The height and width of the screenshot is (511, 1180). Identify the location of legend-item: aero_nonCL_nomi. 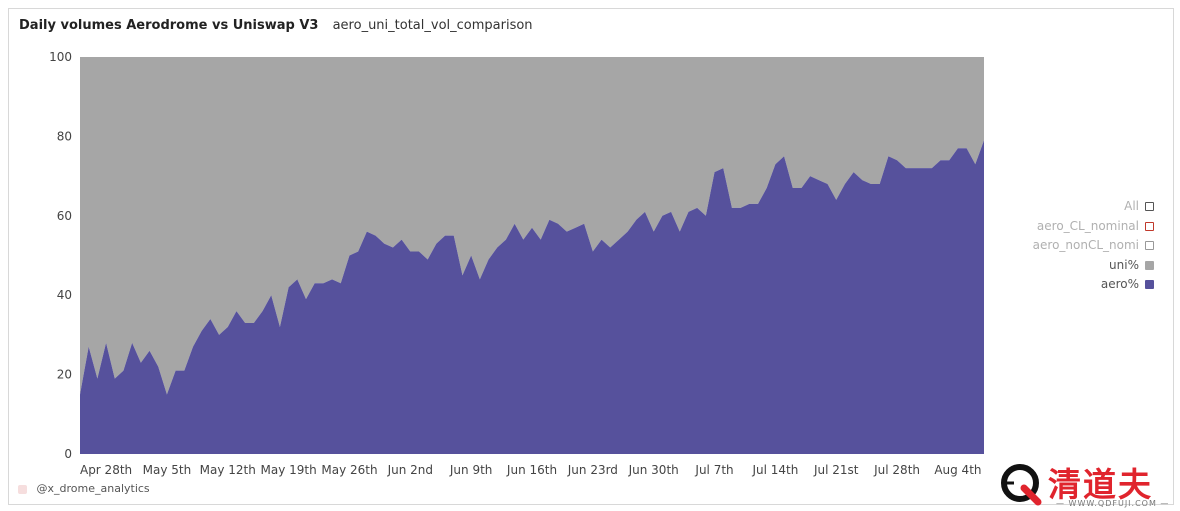
(1093, 246).